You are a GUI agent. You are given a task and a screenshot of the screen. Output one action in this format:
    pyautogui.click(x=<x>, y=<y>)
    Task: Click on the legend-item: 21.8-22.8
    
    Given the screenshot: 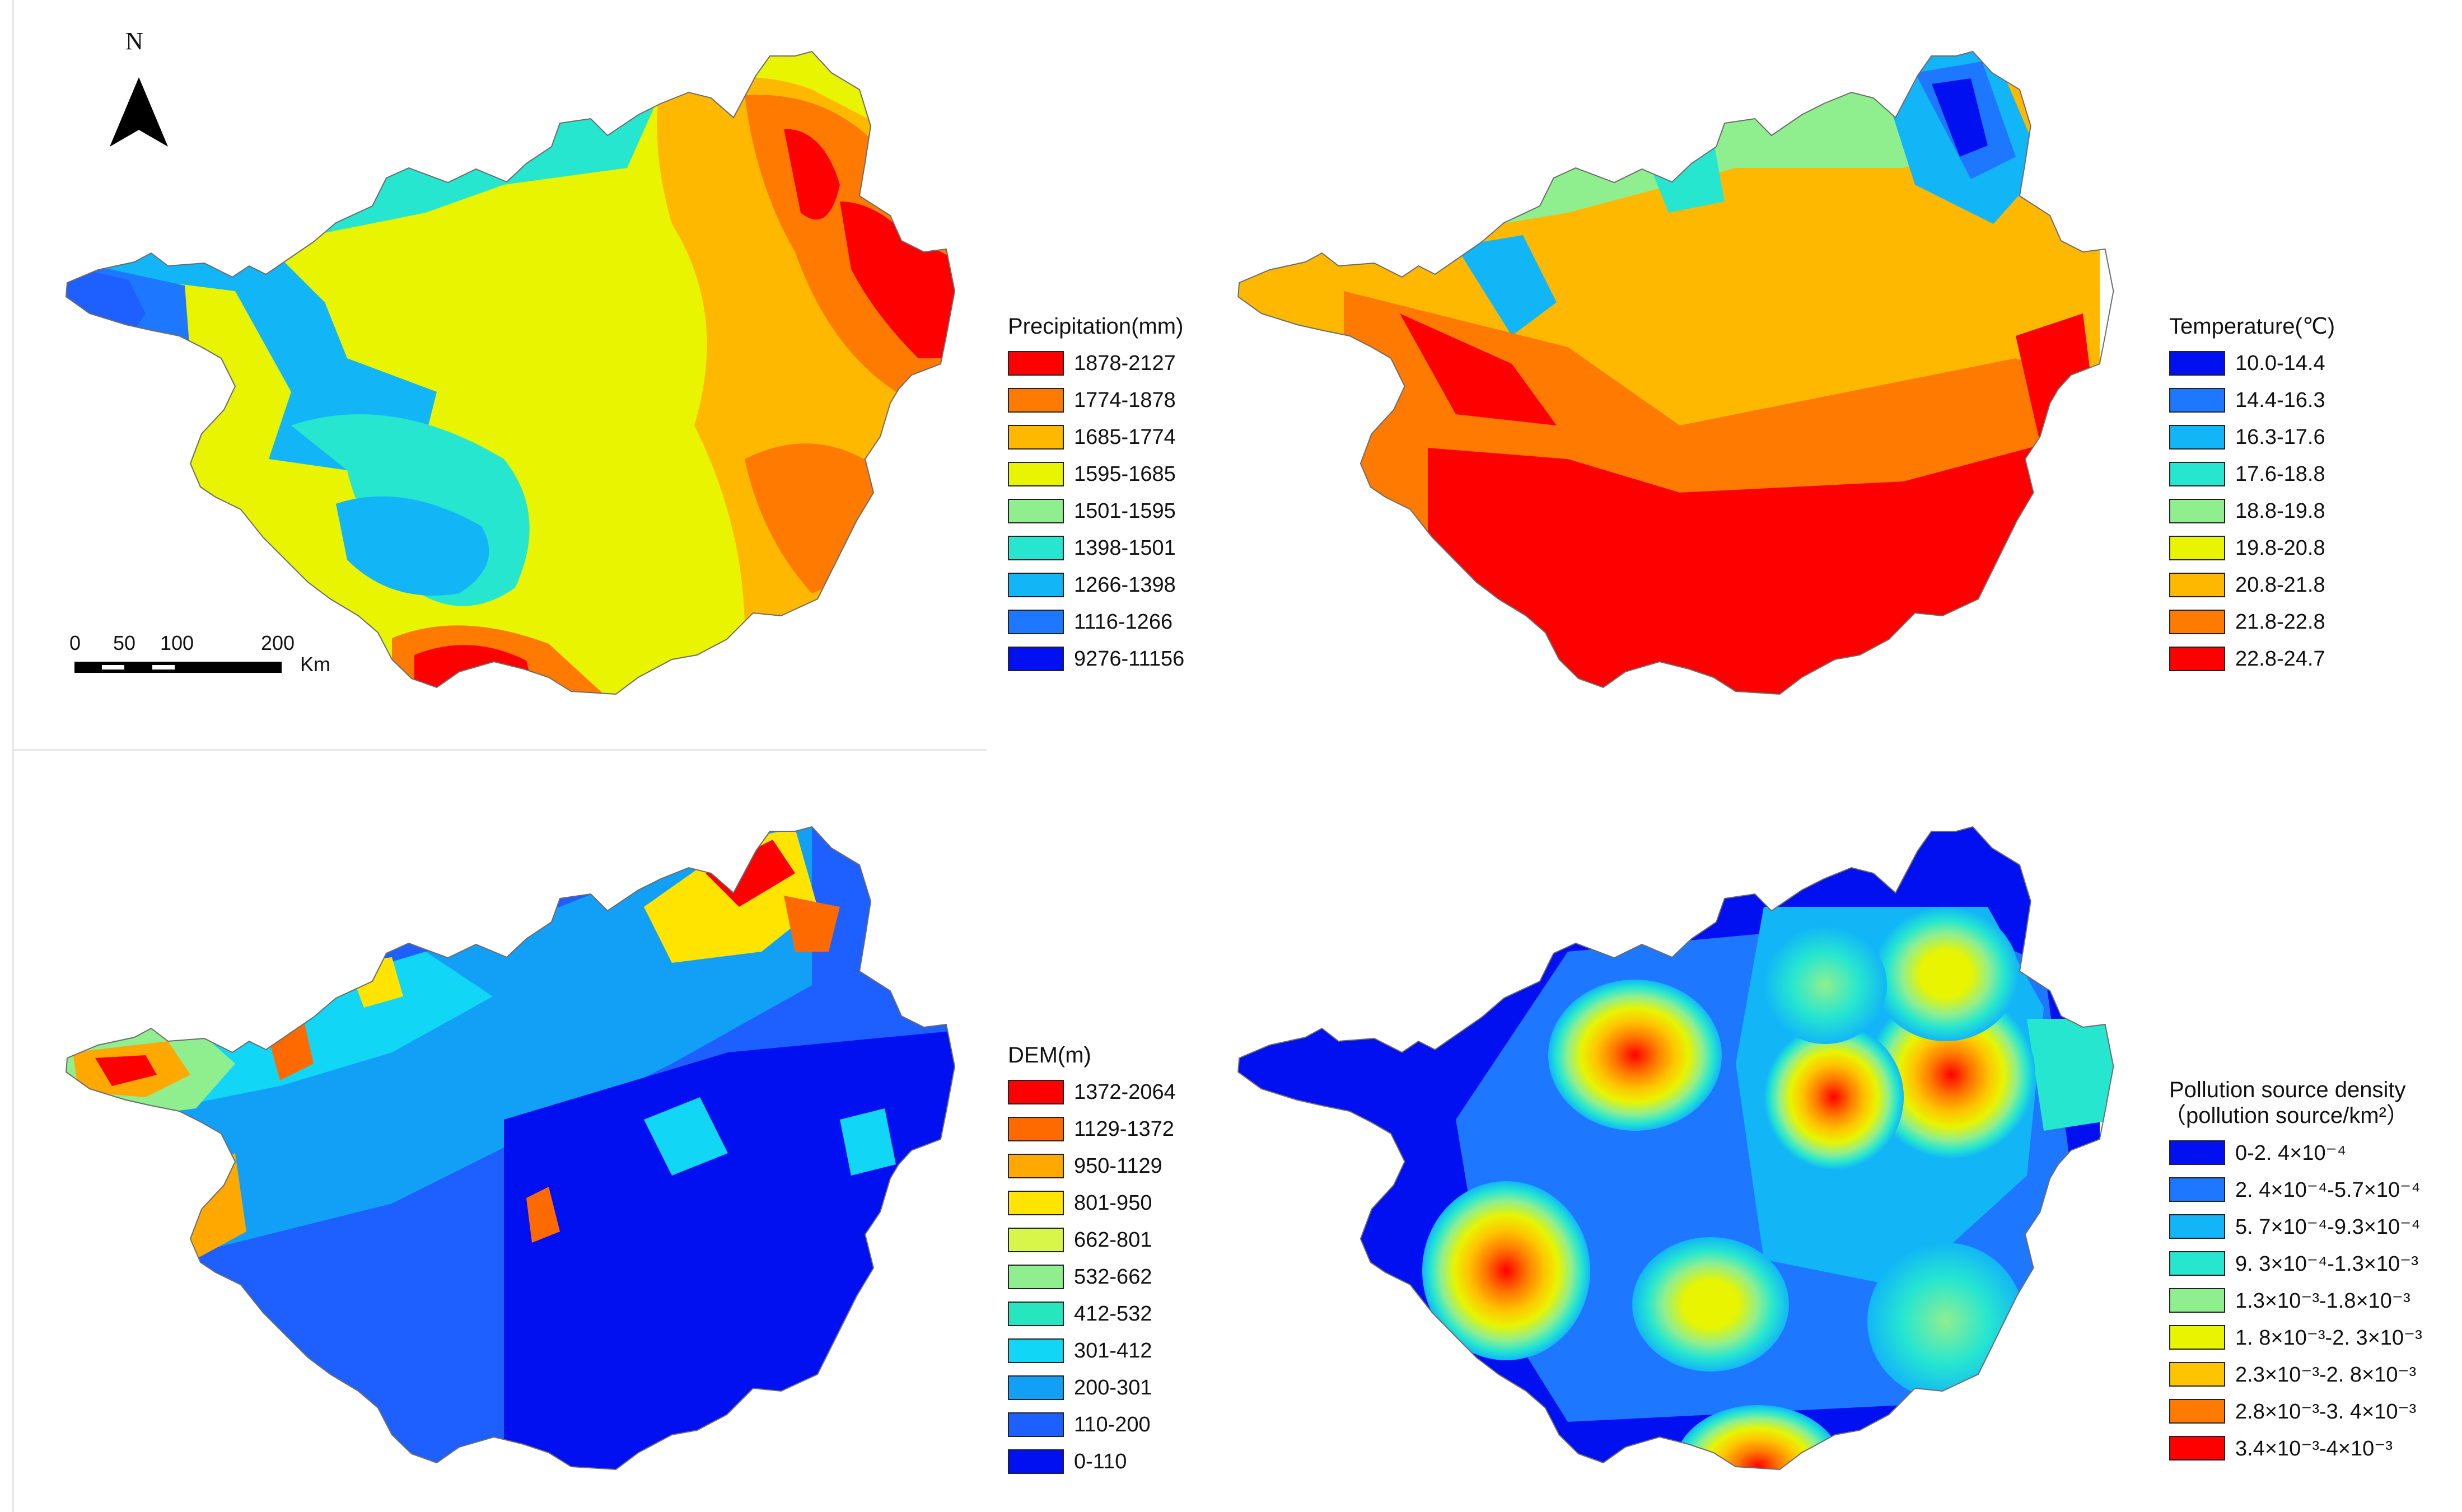 What is the action you would take?
    pyautogui.click(x=2252, y=621)
    